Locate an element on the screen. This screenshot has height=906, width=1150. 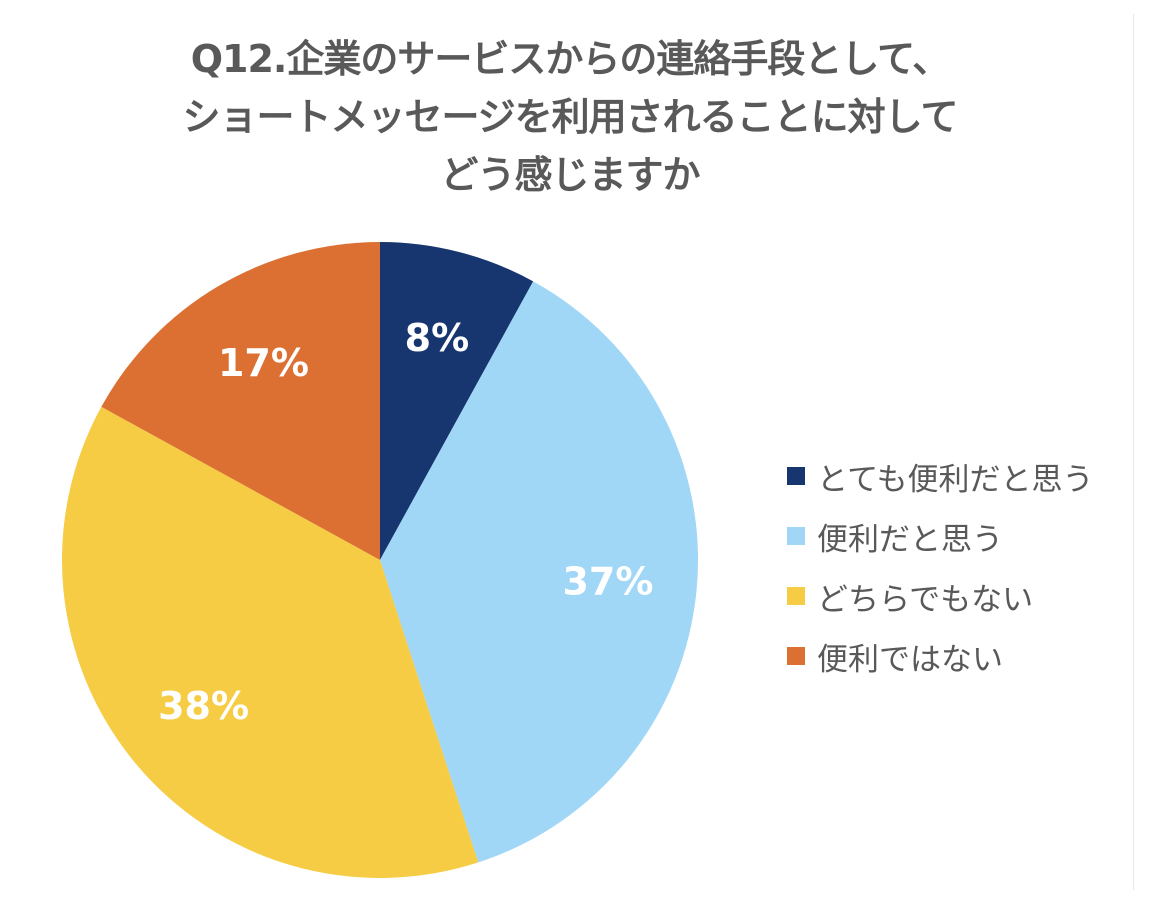
pie-slice-not-convenient is located at coordinates (240, 401).